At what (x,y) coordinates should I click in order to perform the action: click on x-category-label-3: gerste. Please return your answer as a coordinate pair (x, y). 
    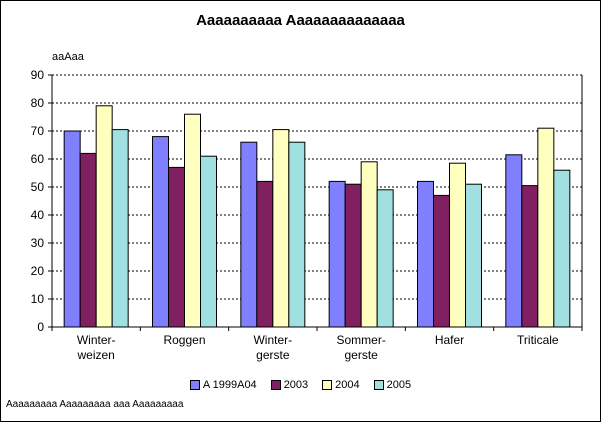
    Looking at the image, I should click on (361, 355).